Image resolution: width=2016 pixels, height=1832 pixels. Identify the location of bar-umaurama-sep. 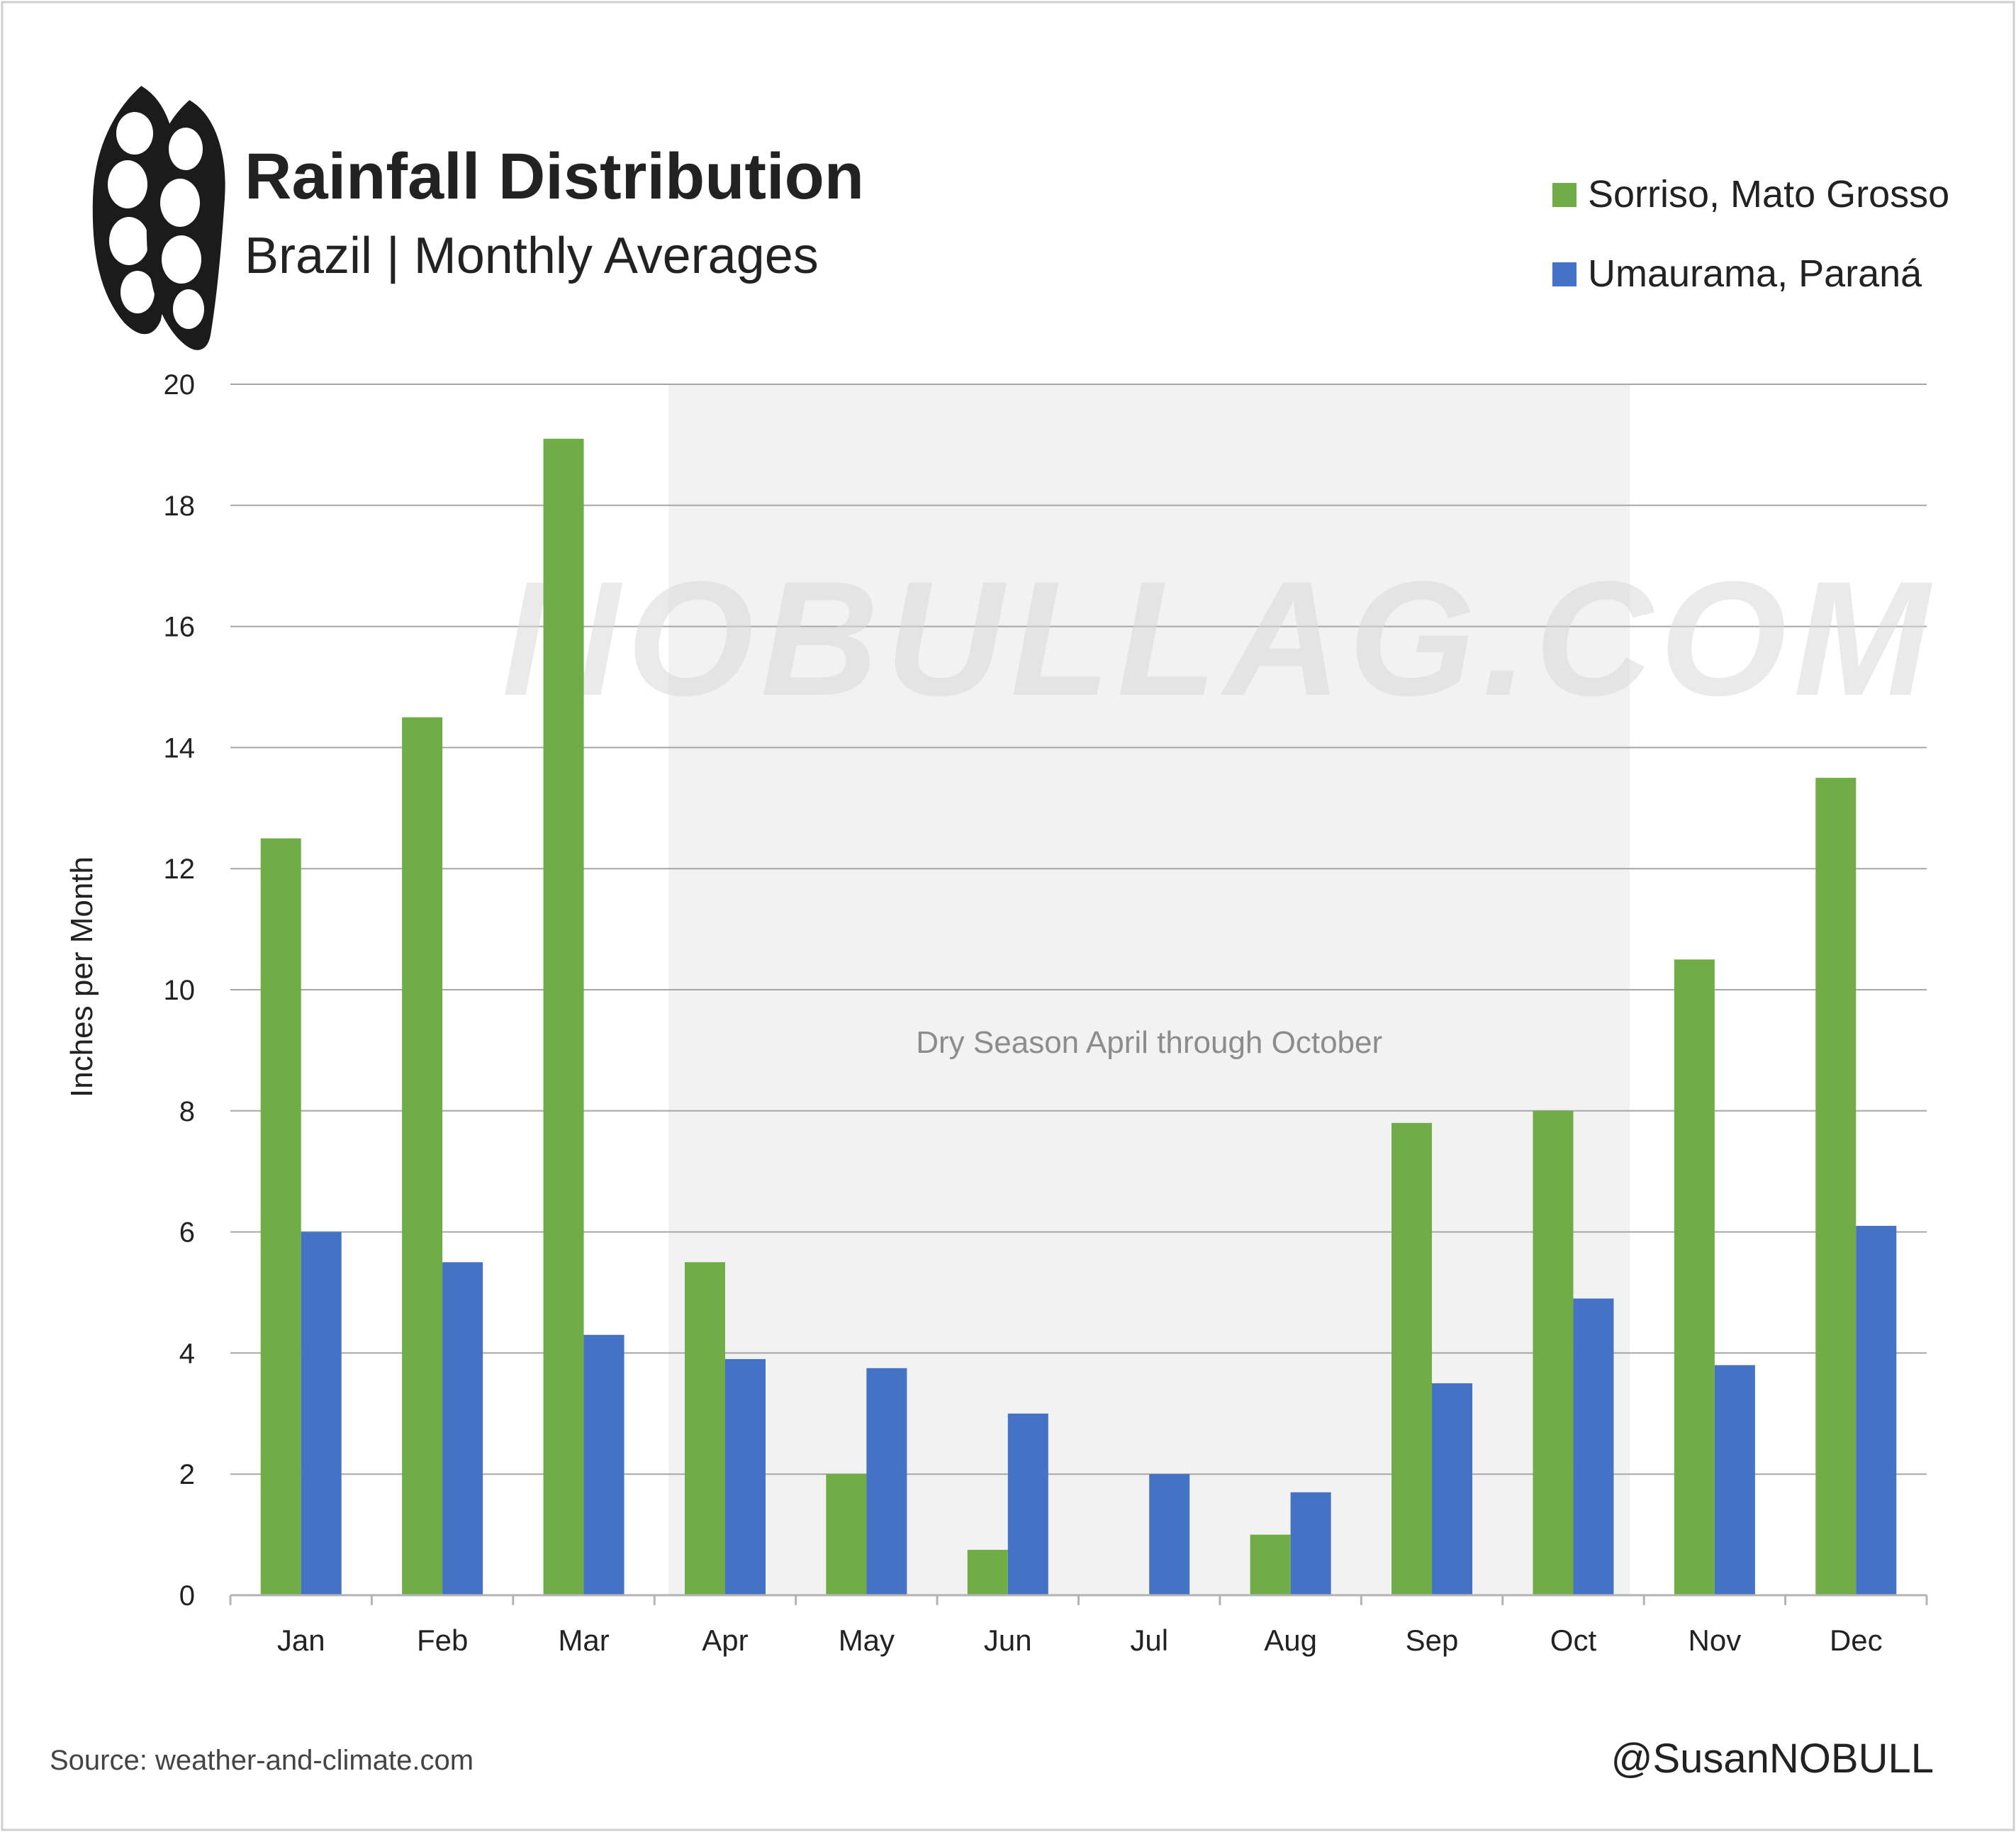
(1452, 1489).